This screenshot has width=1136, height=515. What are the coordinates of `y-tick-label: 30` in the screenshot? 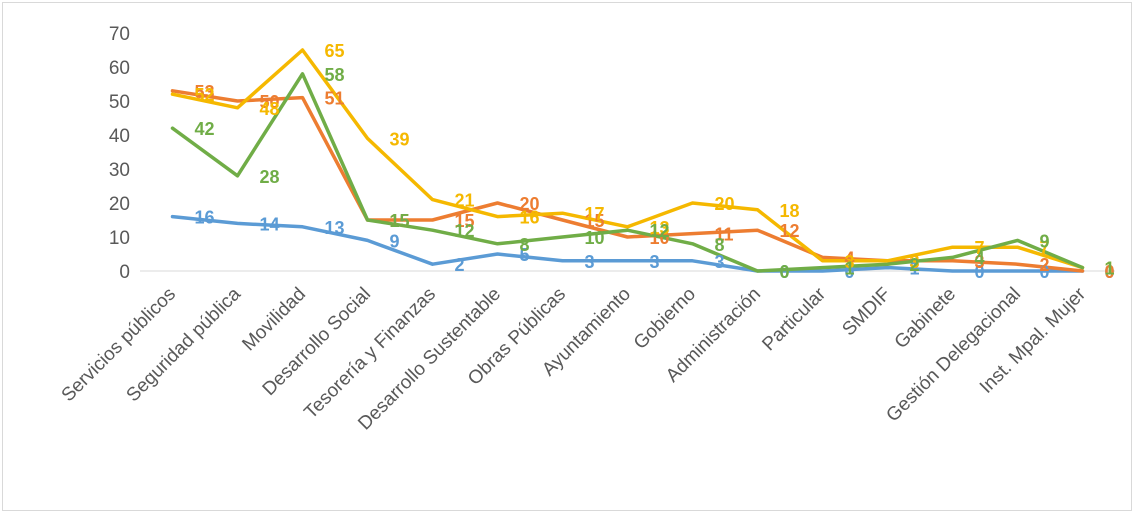 It's located at (119, 170).